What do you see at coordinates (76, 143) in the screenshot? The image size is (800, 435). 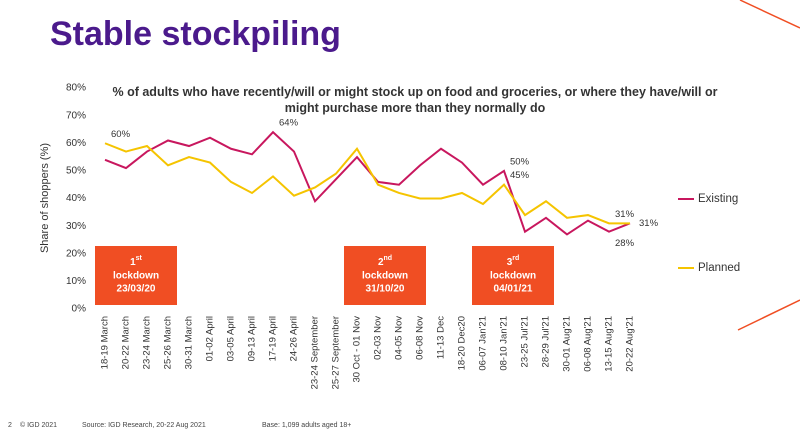 I see `y-tick-label: 60%` at bounding box center [76, 143].